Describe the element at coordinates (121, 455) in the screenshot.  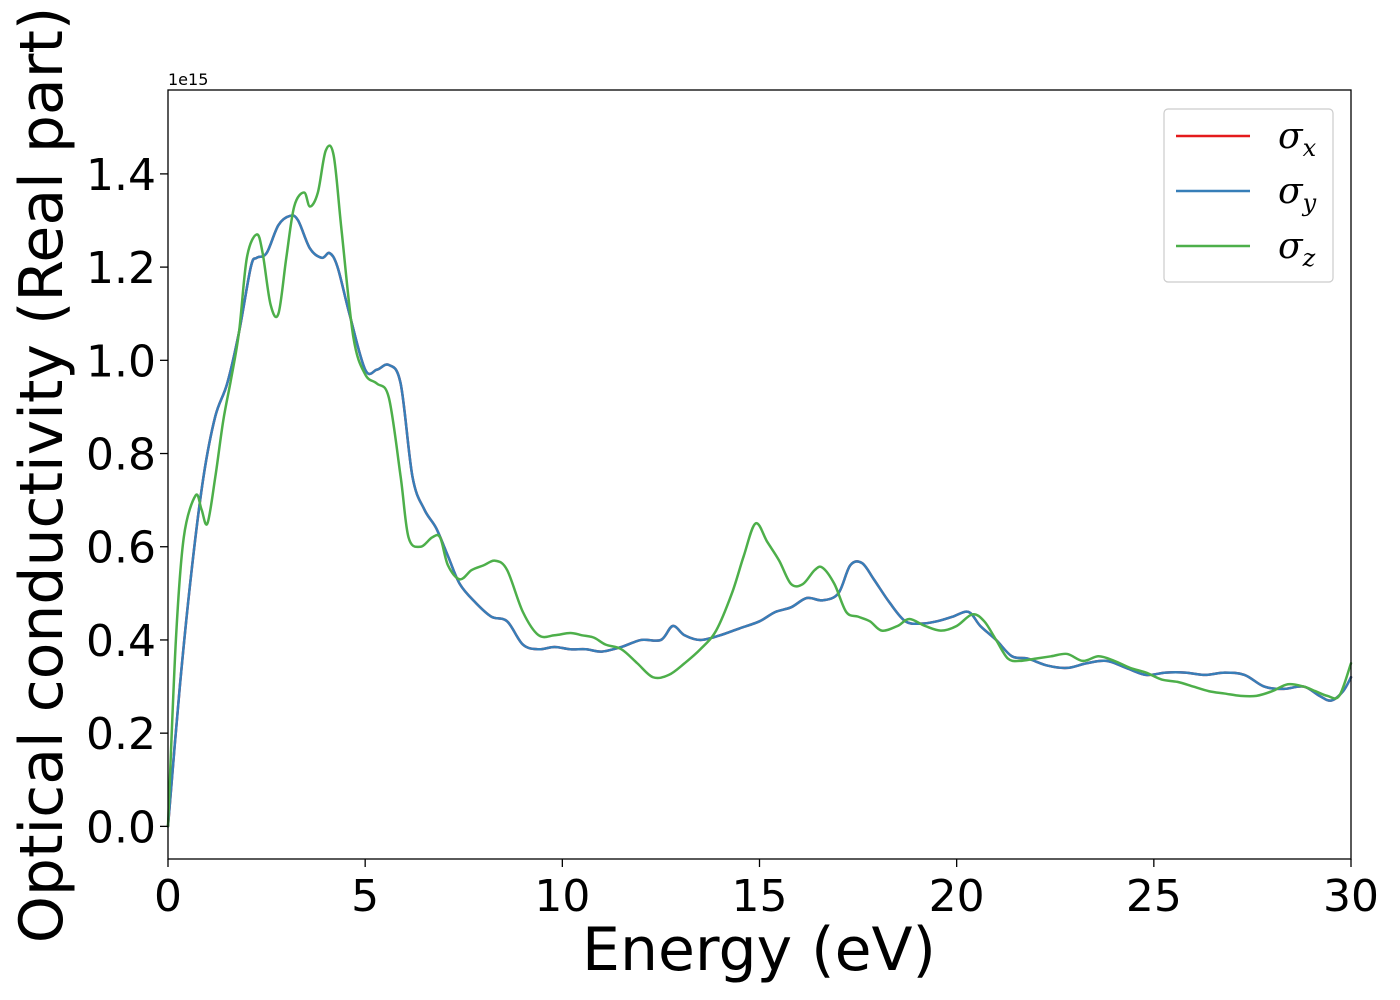
I see `y-tick-label: 0.8` at that location.